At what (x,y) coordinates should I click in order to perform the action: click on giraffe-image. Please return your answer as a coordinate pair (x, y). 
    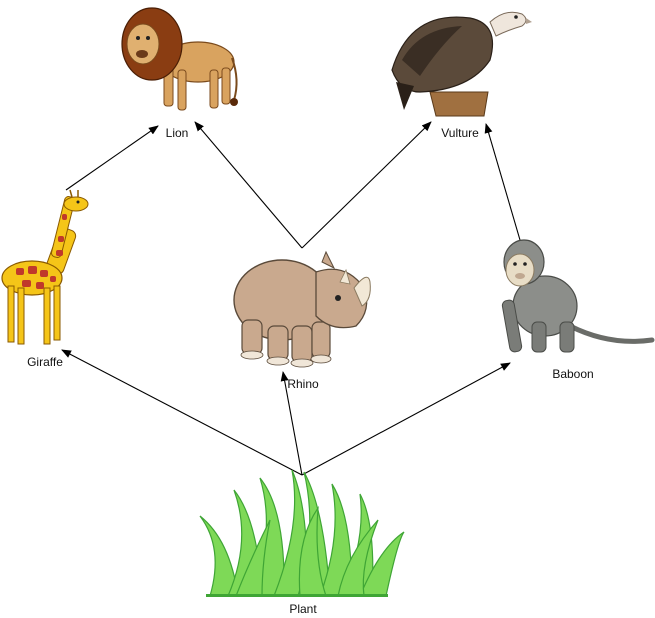
    Looking at the image, I should click on (45, 267).